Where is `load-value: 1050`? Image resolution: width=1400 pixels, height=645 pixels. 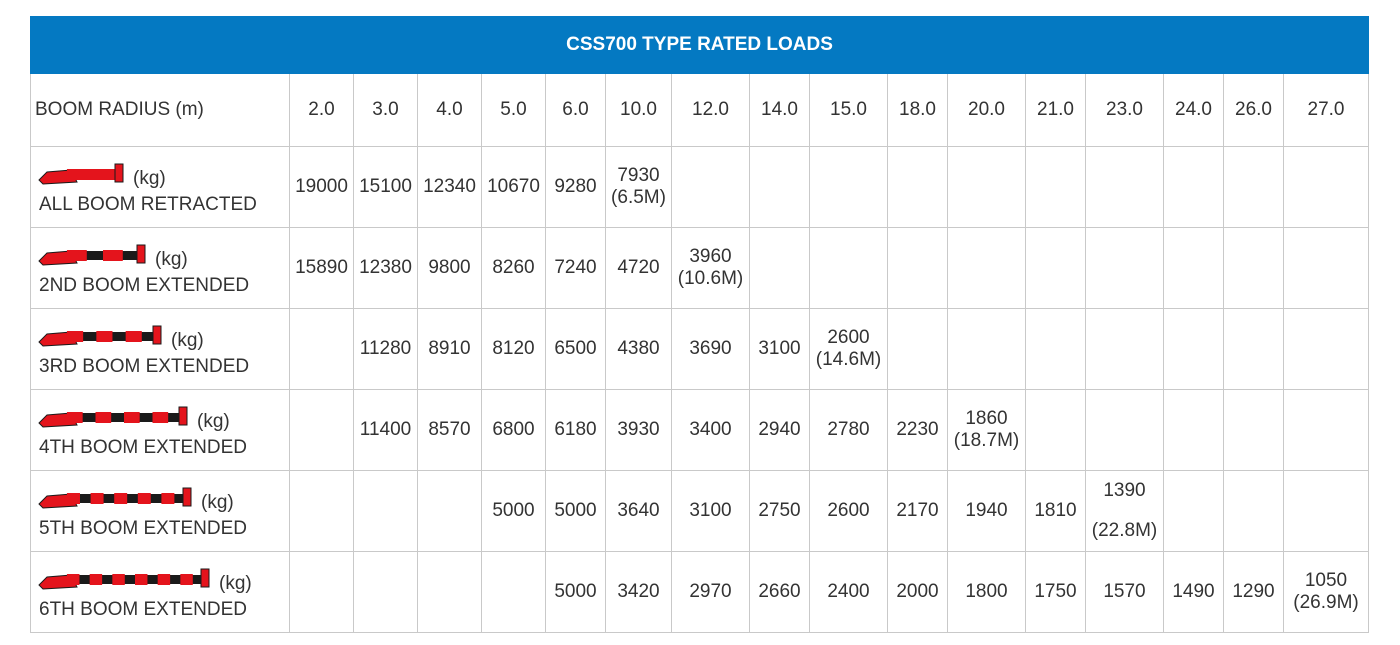
load-value: 1050 is located at coordinates (1326, 580).